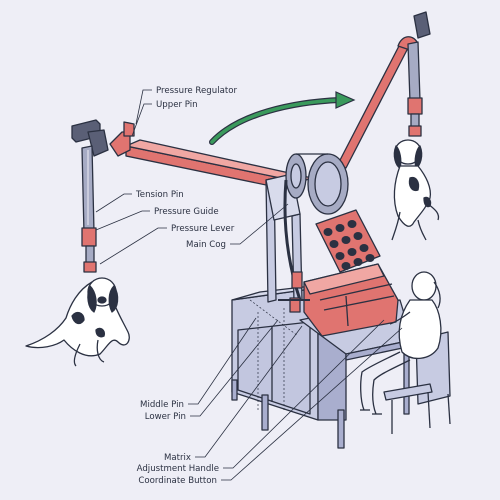  I want to click on label-matrix: Matrix, so click(177, 458).